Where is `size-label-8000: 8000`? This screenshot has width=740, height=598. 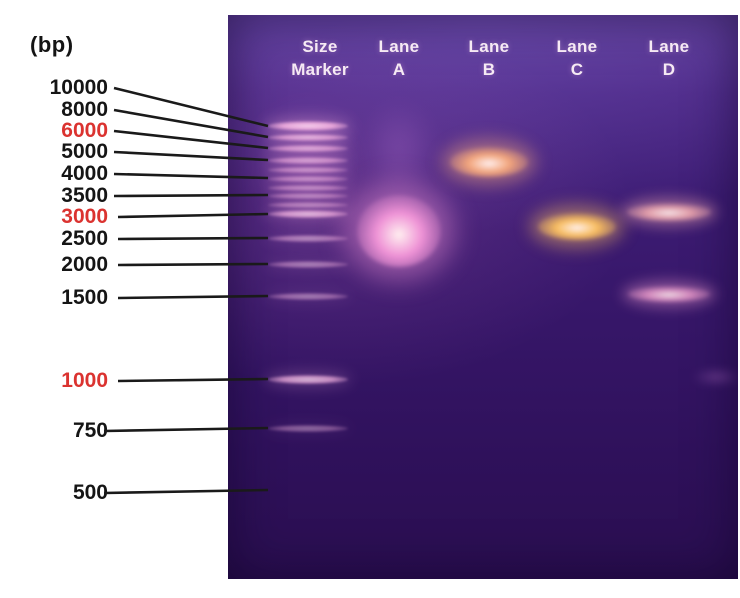 size-label-8000: 8000 is located at coordinates (84, 109).